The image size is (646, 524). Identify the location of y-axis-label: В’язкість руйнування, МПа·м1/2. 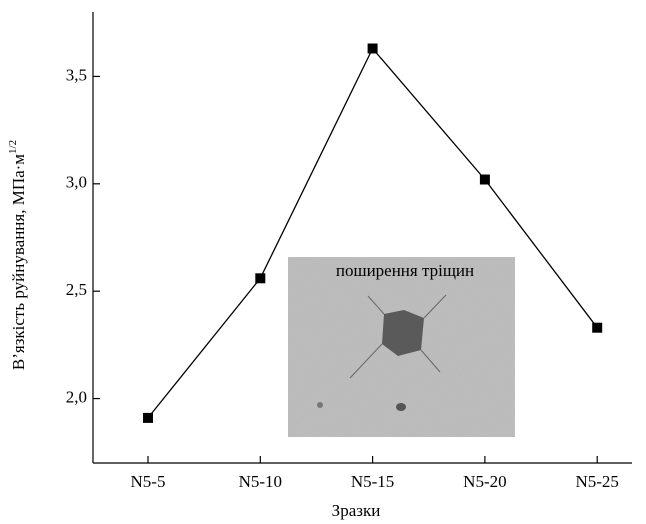
(17, 255).